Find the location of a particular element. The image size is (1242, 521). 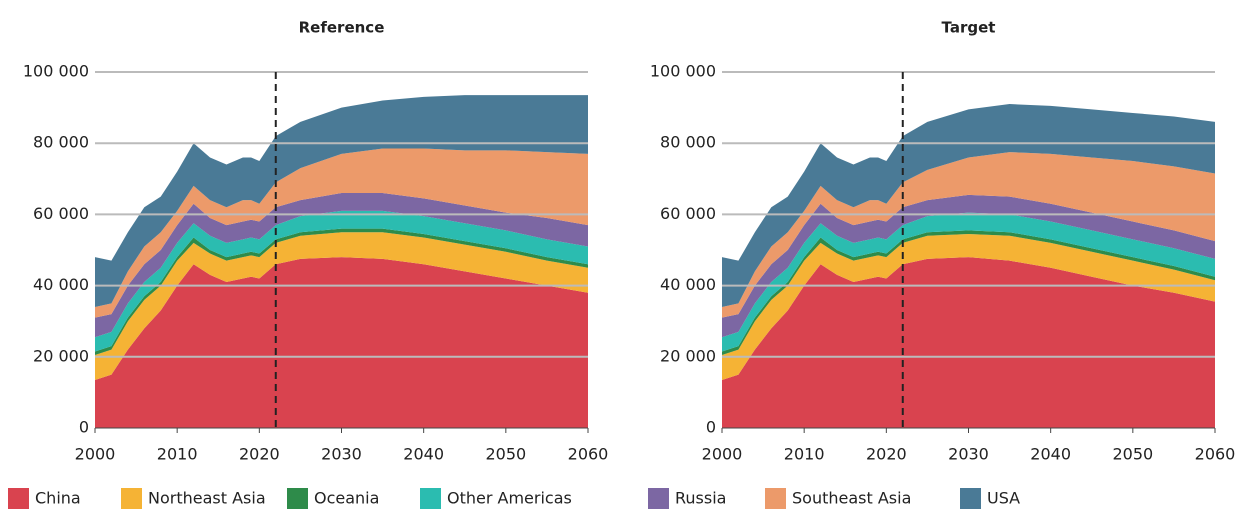

legend-label: China is located at coordinates (58, 498).